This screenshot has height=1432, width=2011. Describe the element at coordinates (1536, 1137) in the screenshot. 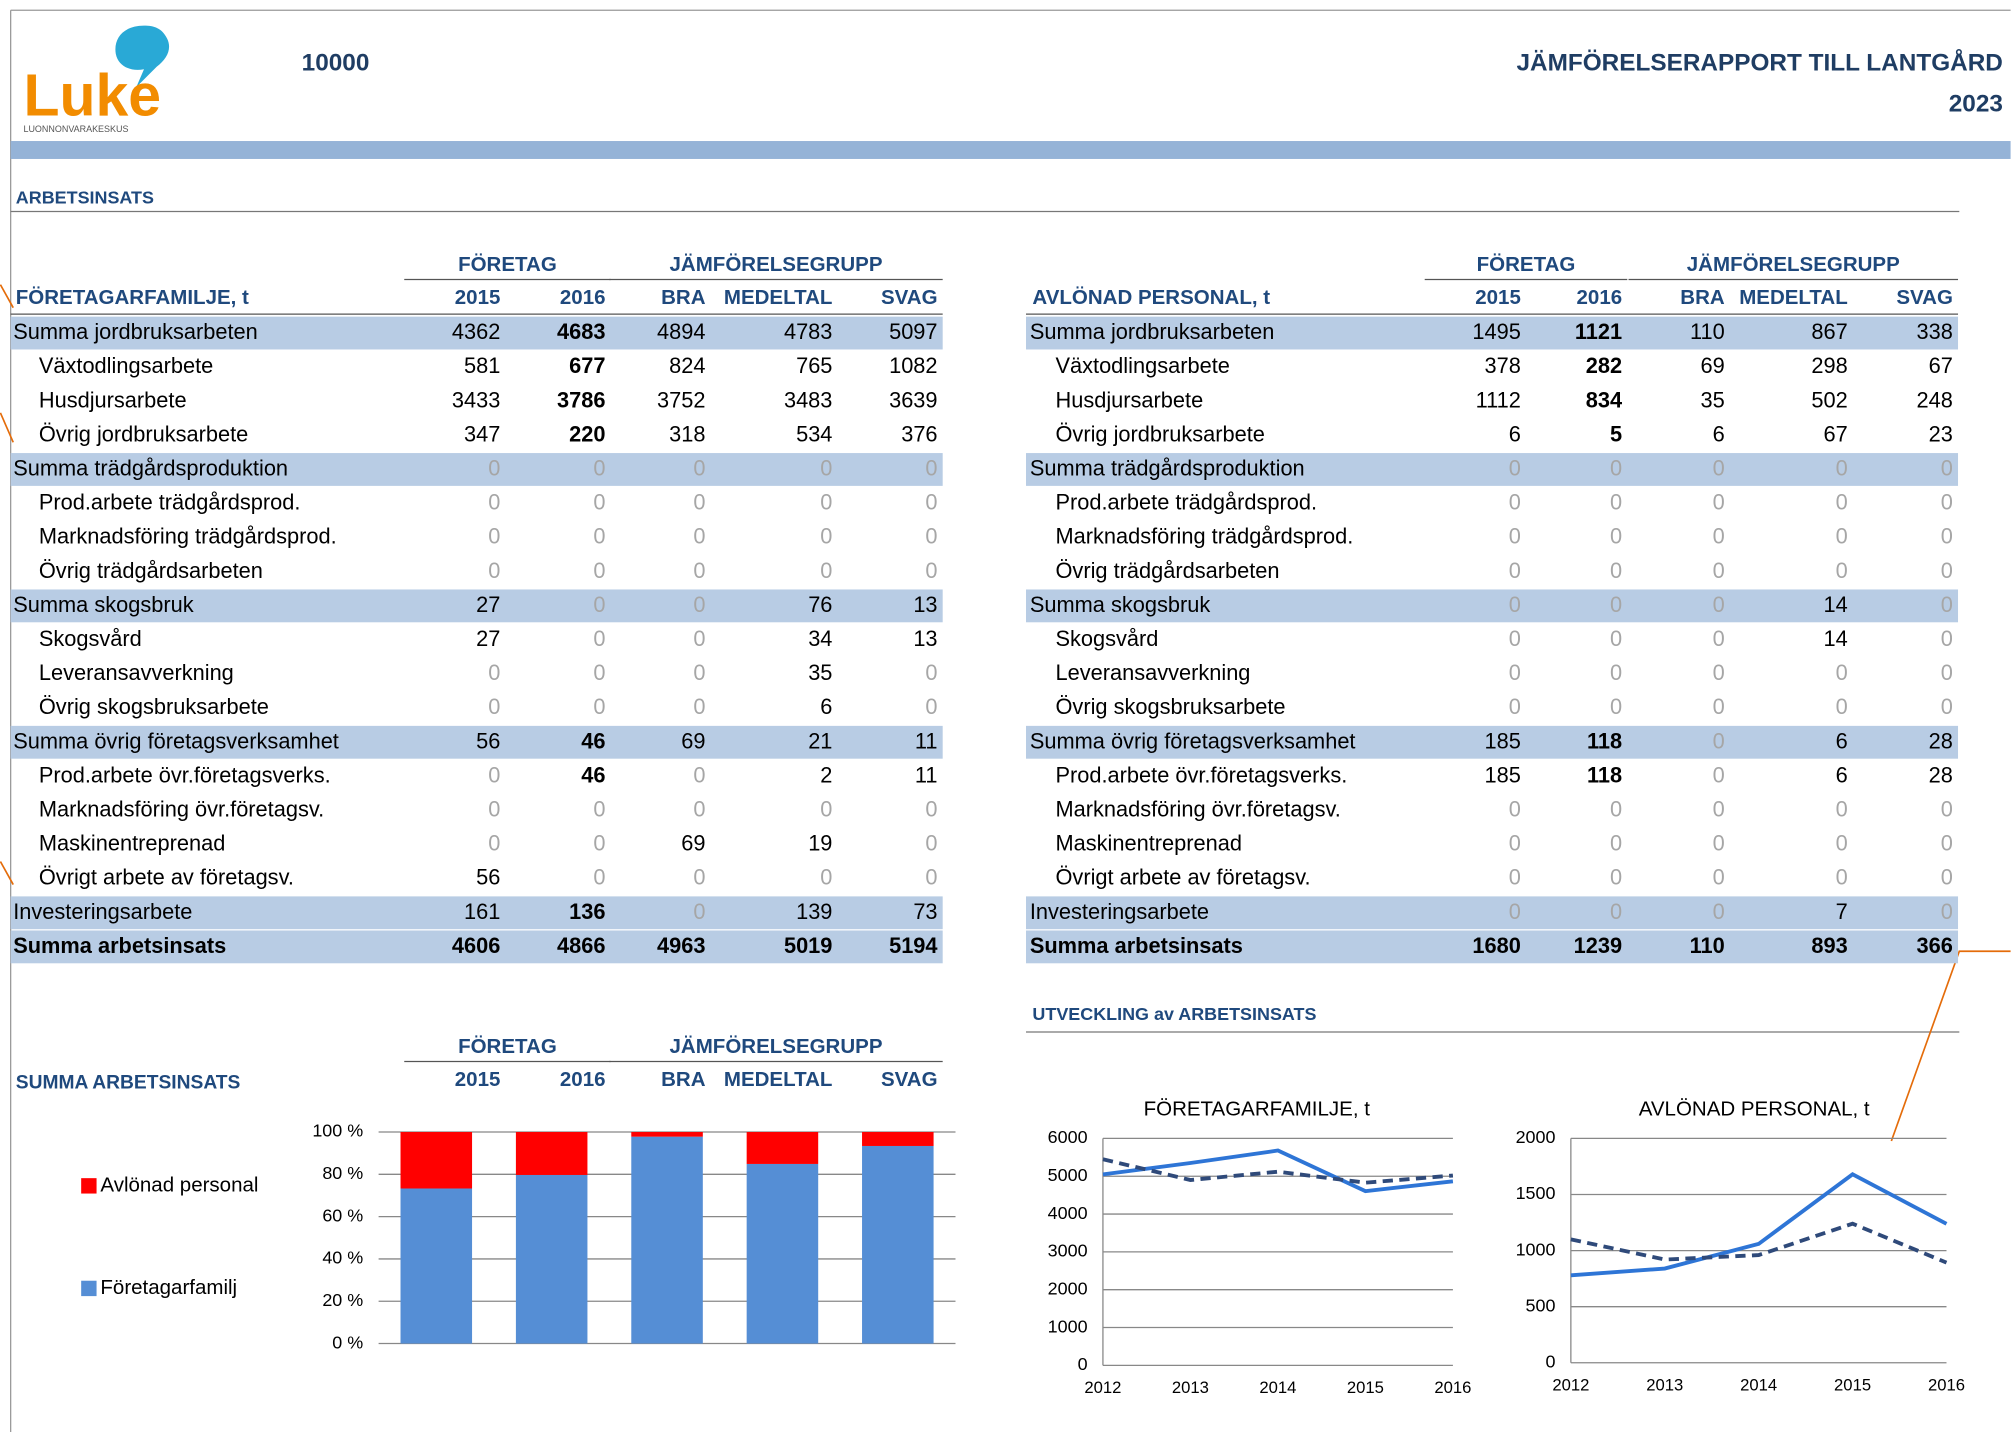

I see `y-tick-label: 2000` at that location.